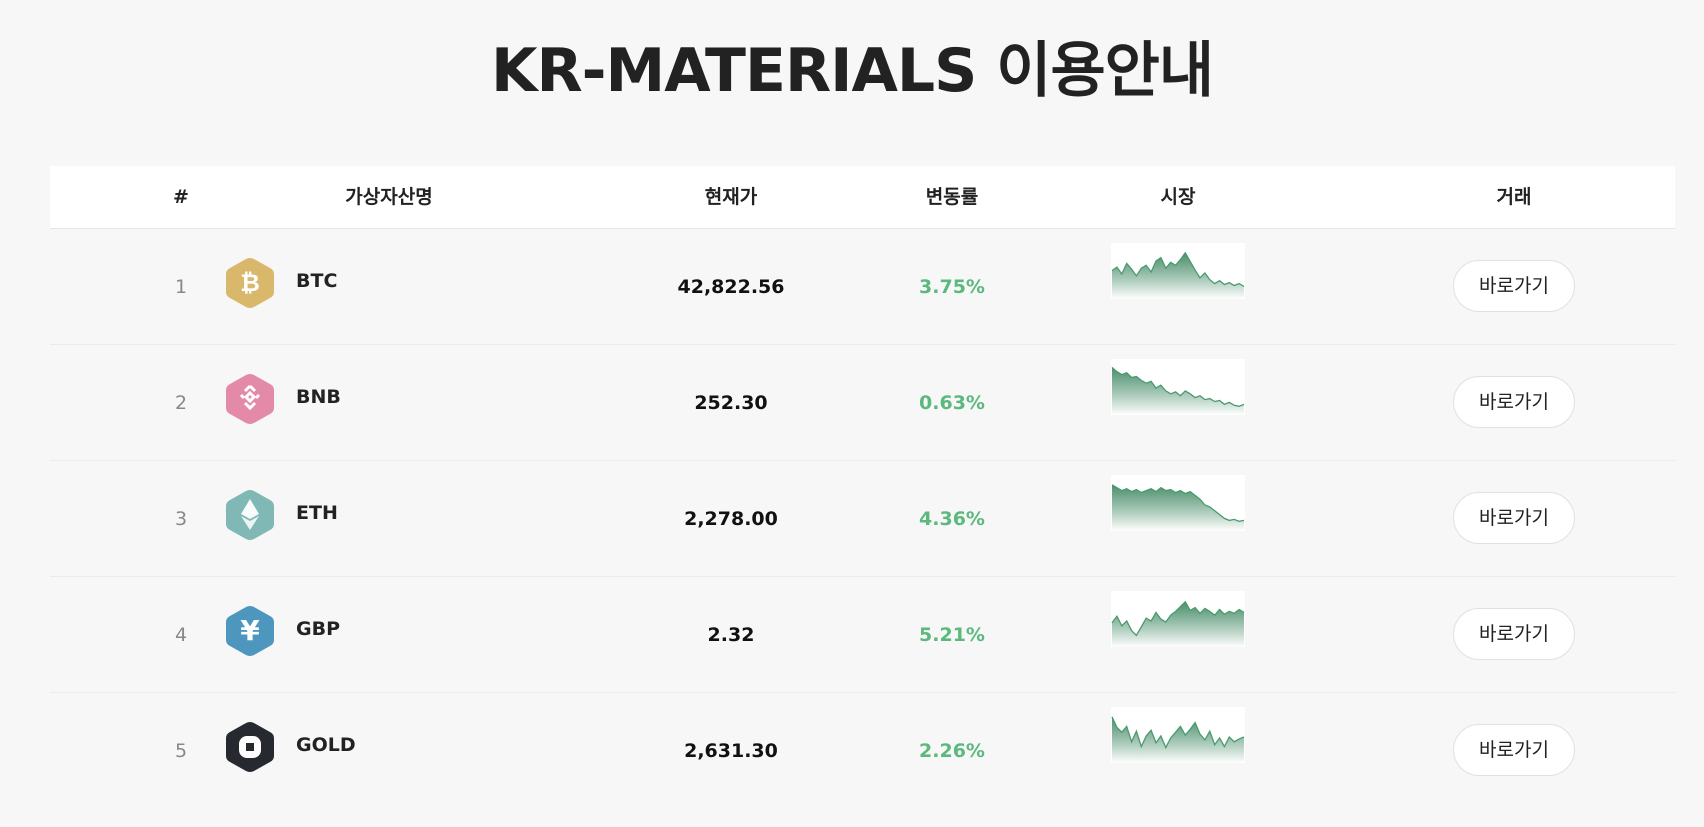 The width and height of the screenshot is (1704, 827). I want to click on current-price: 42,822.56, so click(731, 287).